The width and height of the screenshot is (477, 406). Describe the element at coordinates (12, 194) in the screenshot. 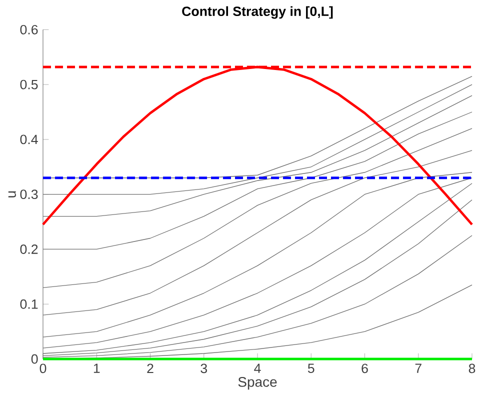

I see `y-axis-title: u` at that location.